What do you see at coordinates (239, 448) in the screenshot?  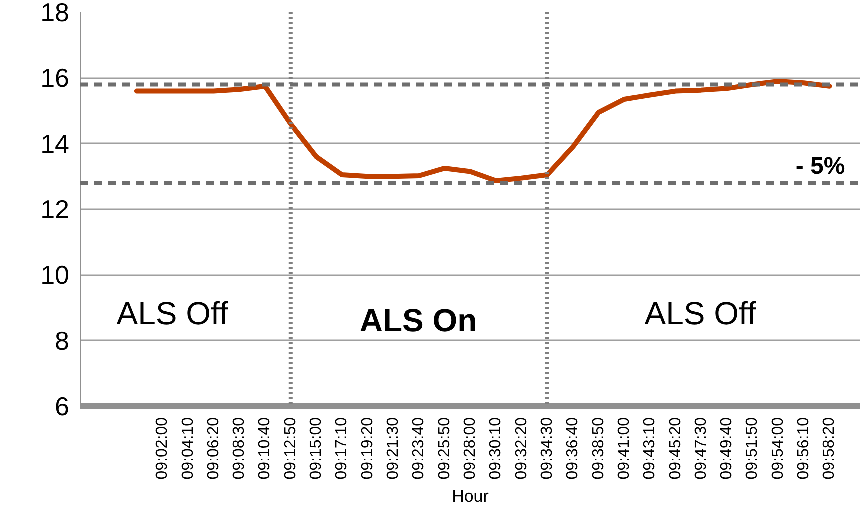 I see `x-tick-label: 09:08:30` at bounding box center [239, 448].